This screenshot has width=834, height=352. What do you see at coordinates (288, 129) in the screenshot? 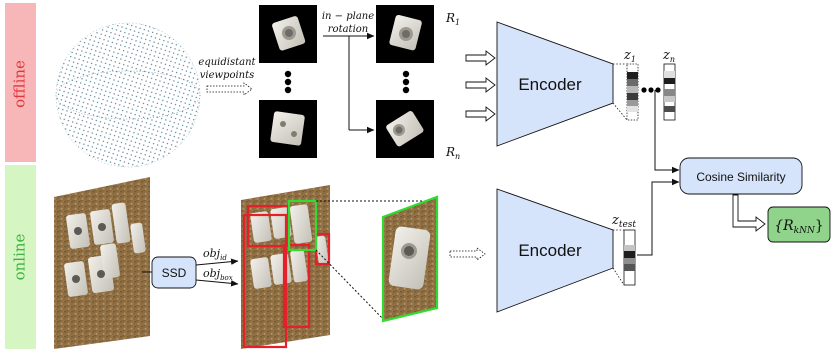
I see `render-view-bottom-left` at bounding box center [288, 129].